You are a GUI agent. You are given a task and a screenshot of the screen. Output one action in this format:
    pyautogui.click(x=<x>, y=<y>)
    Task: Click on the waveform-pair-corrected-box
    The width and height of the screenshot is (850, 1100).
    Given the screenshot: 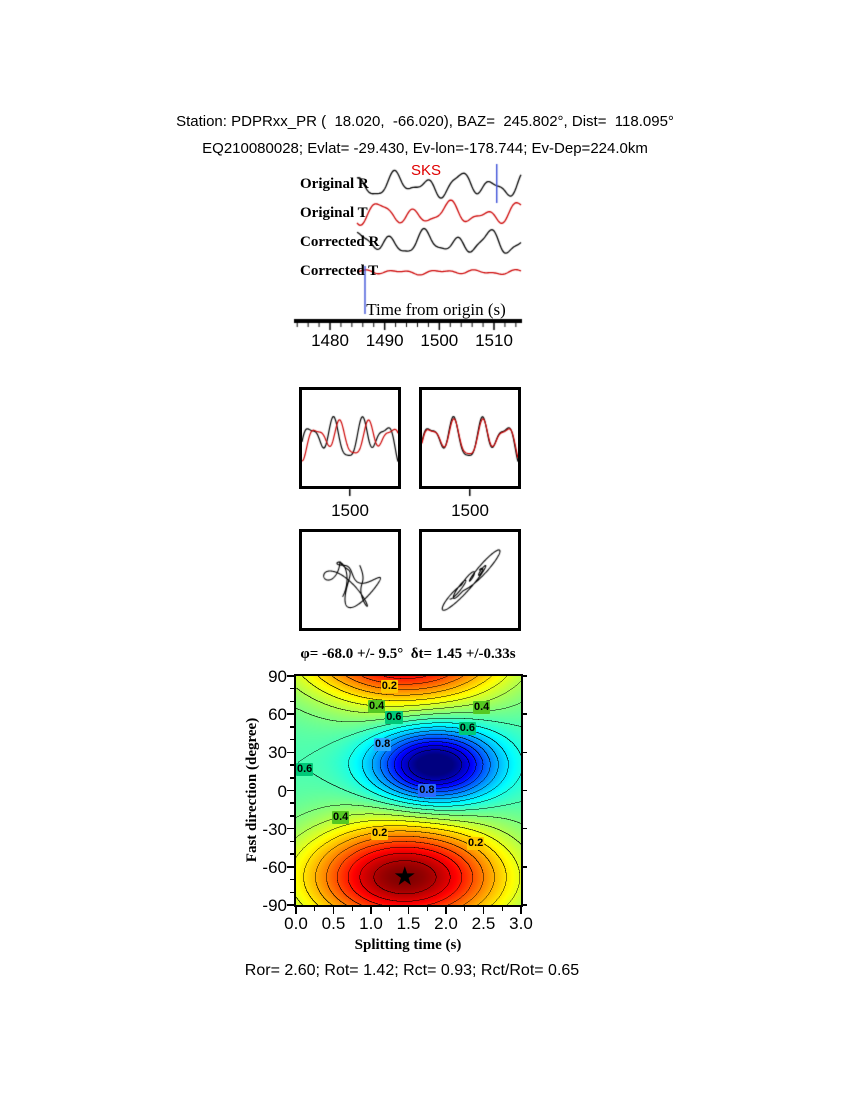 What is the action you would take?
    pyautogui.click(x=470, y=438)
    